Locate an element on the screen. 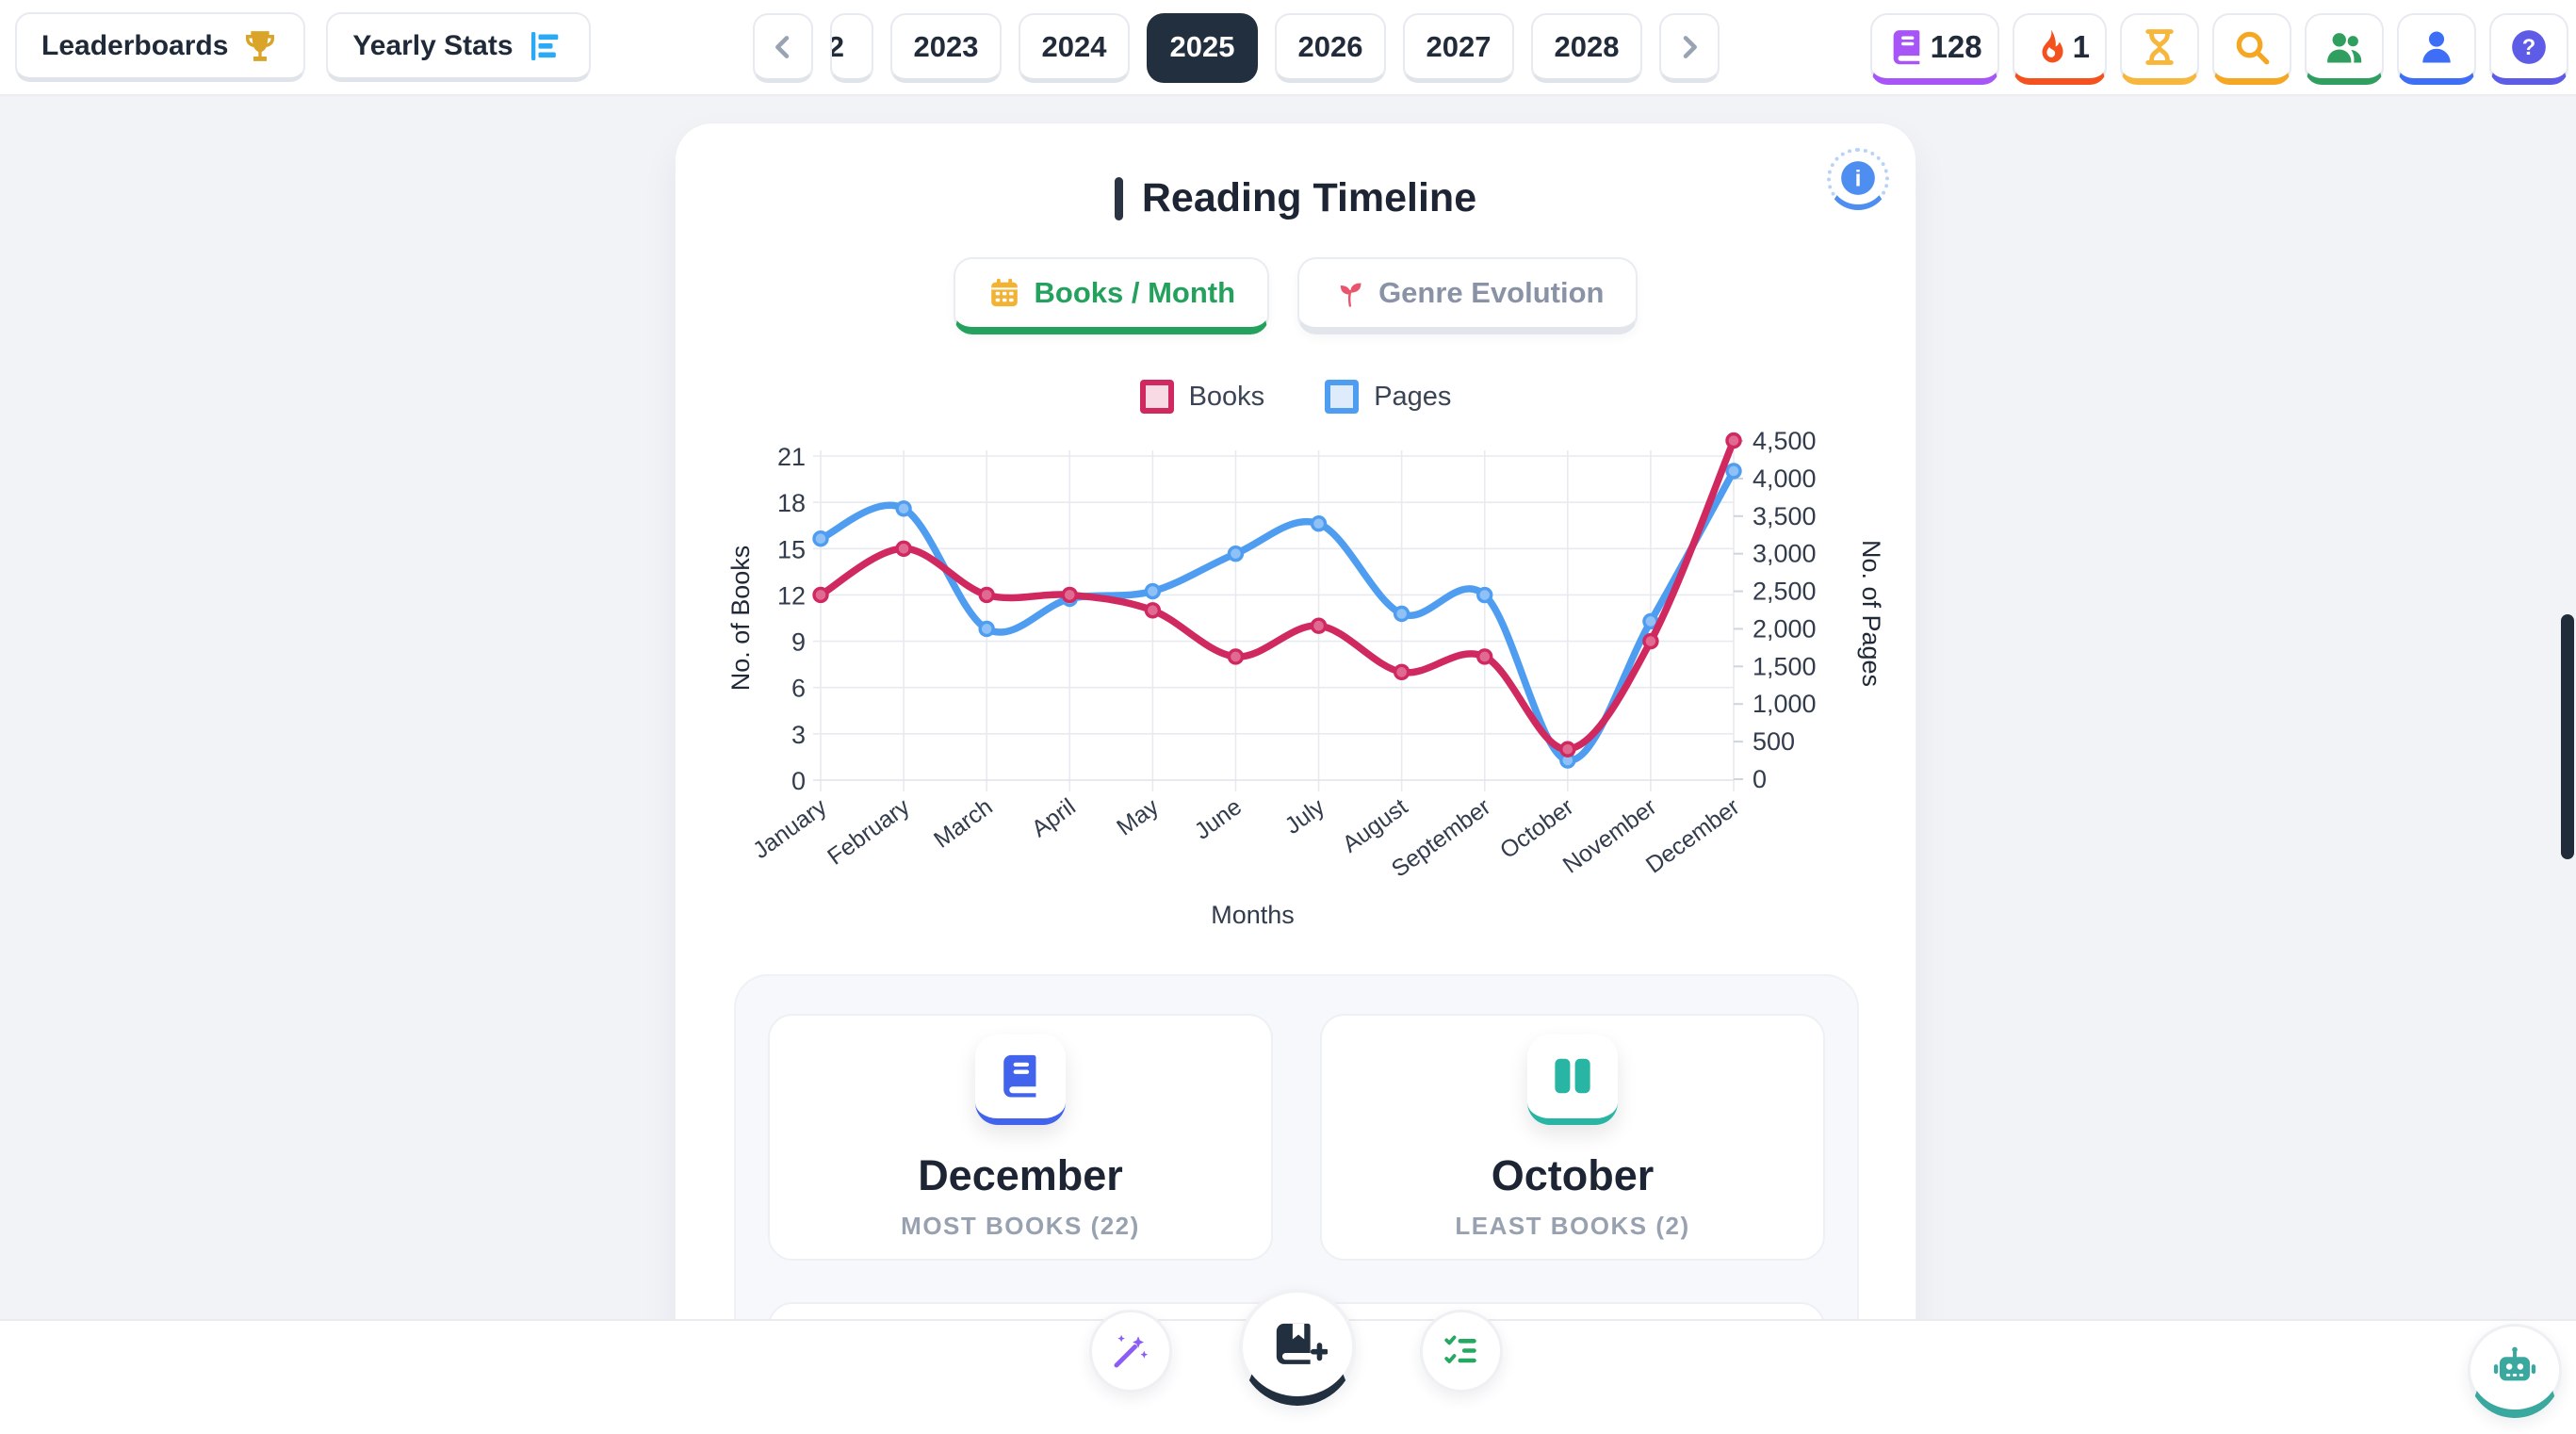 The height and width of the screenshot is (1434, 2576). book-closed-iconbox is located at coordinates (1020, 1079).